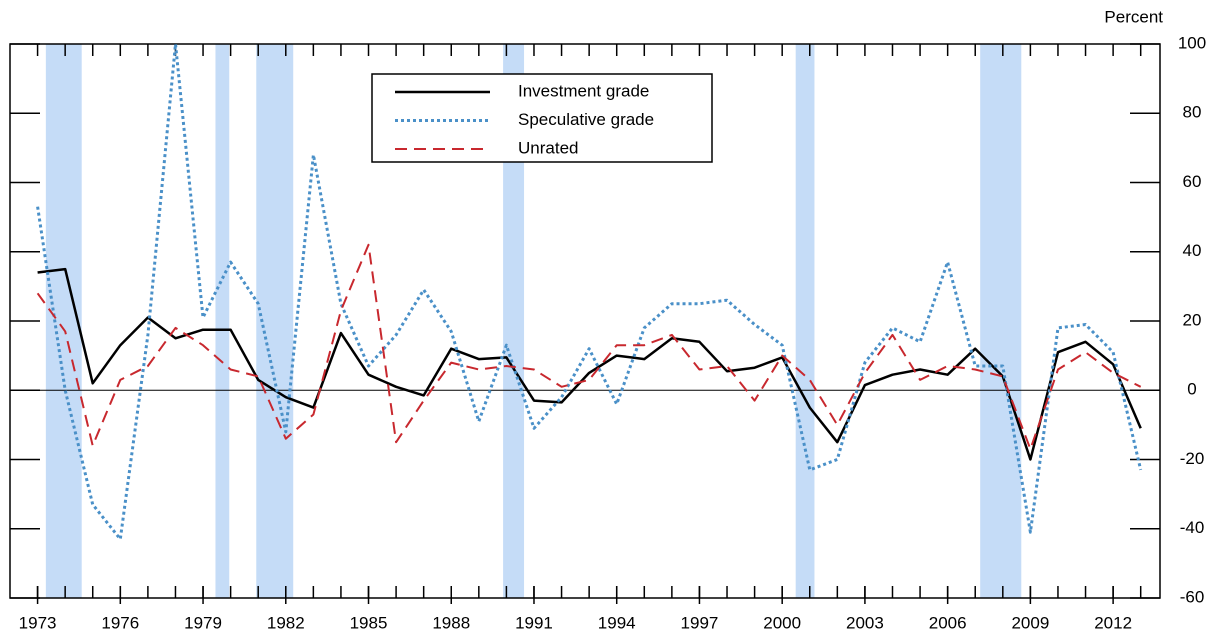 This screenshot has width=1228, height=639. Describe the element at coordinates (534, 622) in the screenshot. I see `x-tick-label: 1991` at that location.